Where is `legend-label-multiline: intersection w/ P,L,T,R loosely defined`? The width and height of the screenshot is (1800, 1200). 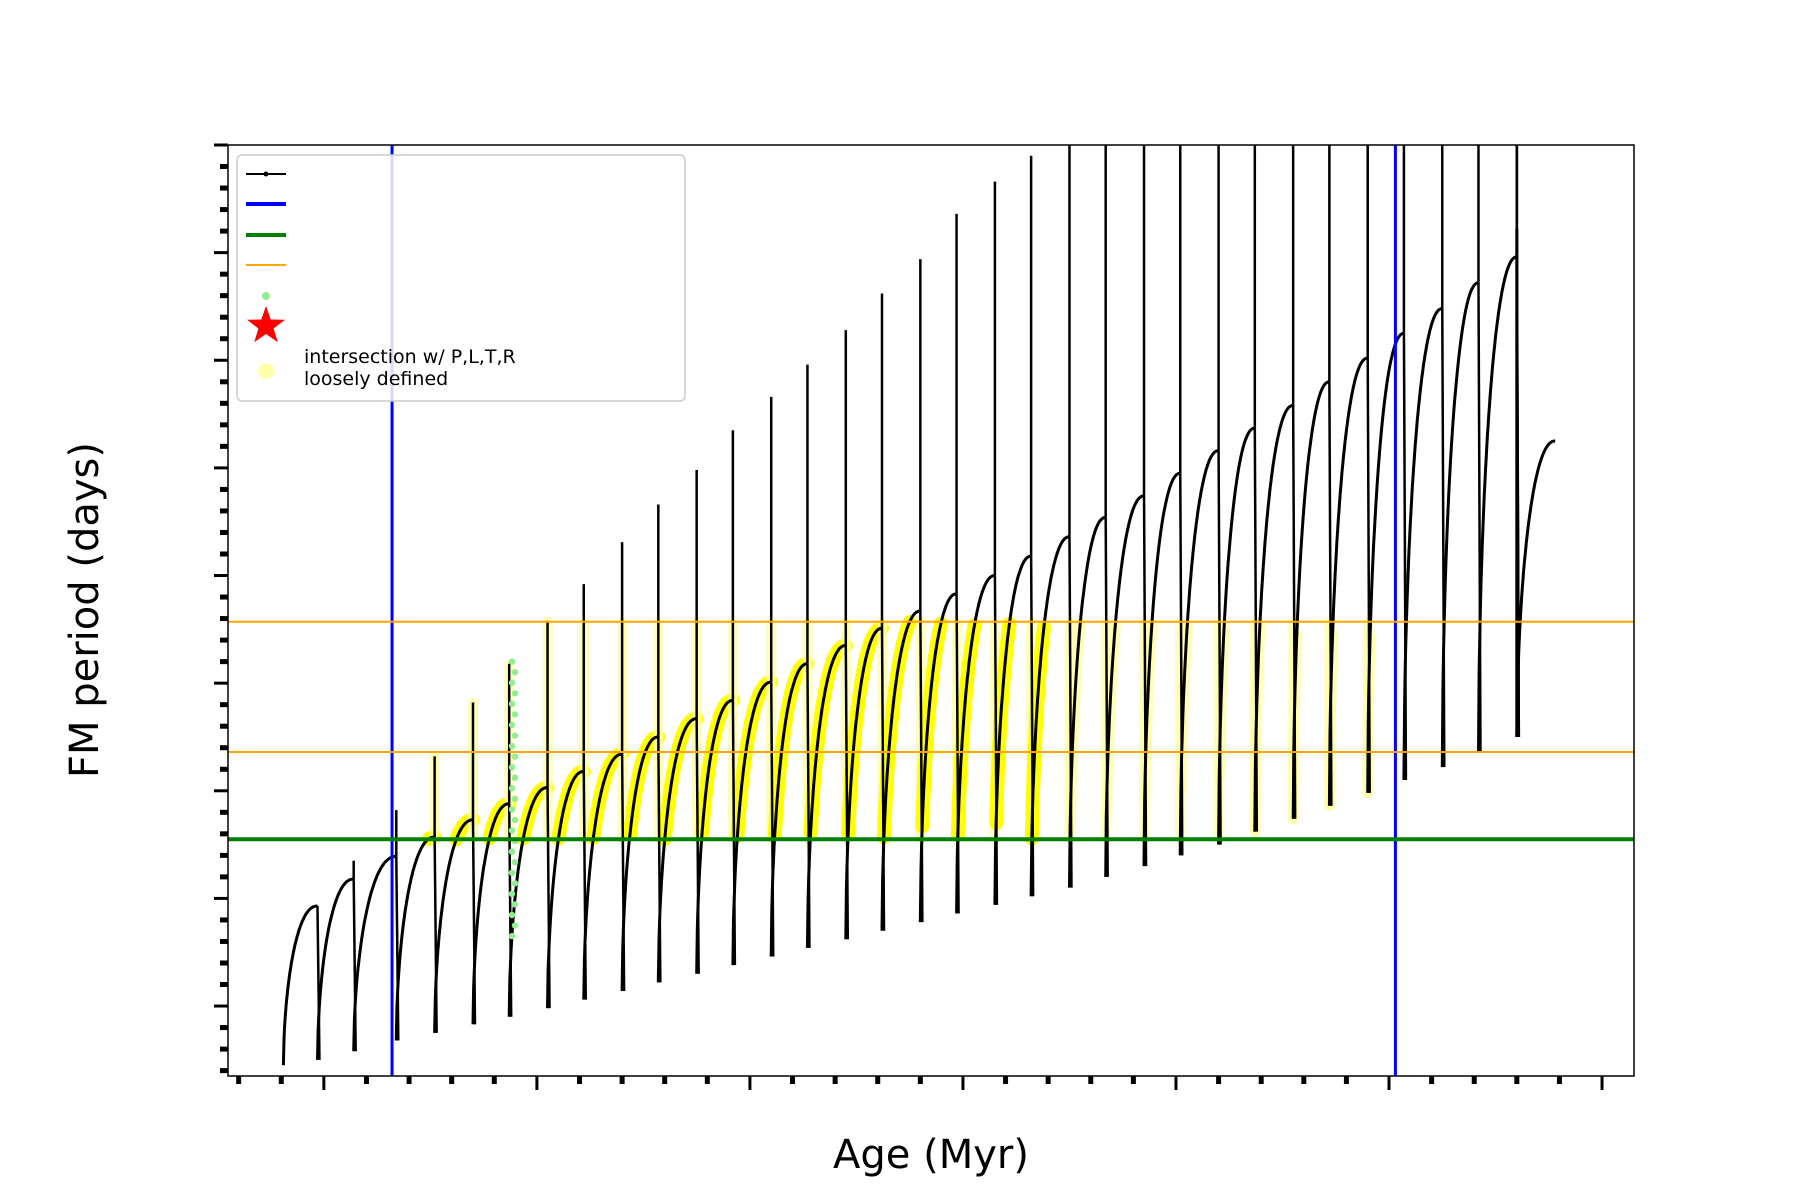 legend-label-multiline: intersection w/ P,L,T,R loosely defined is located at coordinates (410, 368).